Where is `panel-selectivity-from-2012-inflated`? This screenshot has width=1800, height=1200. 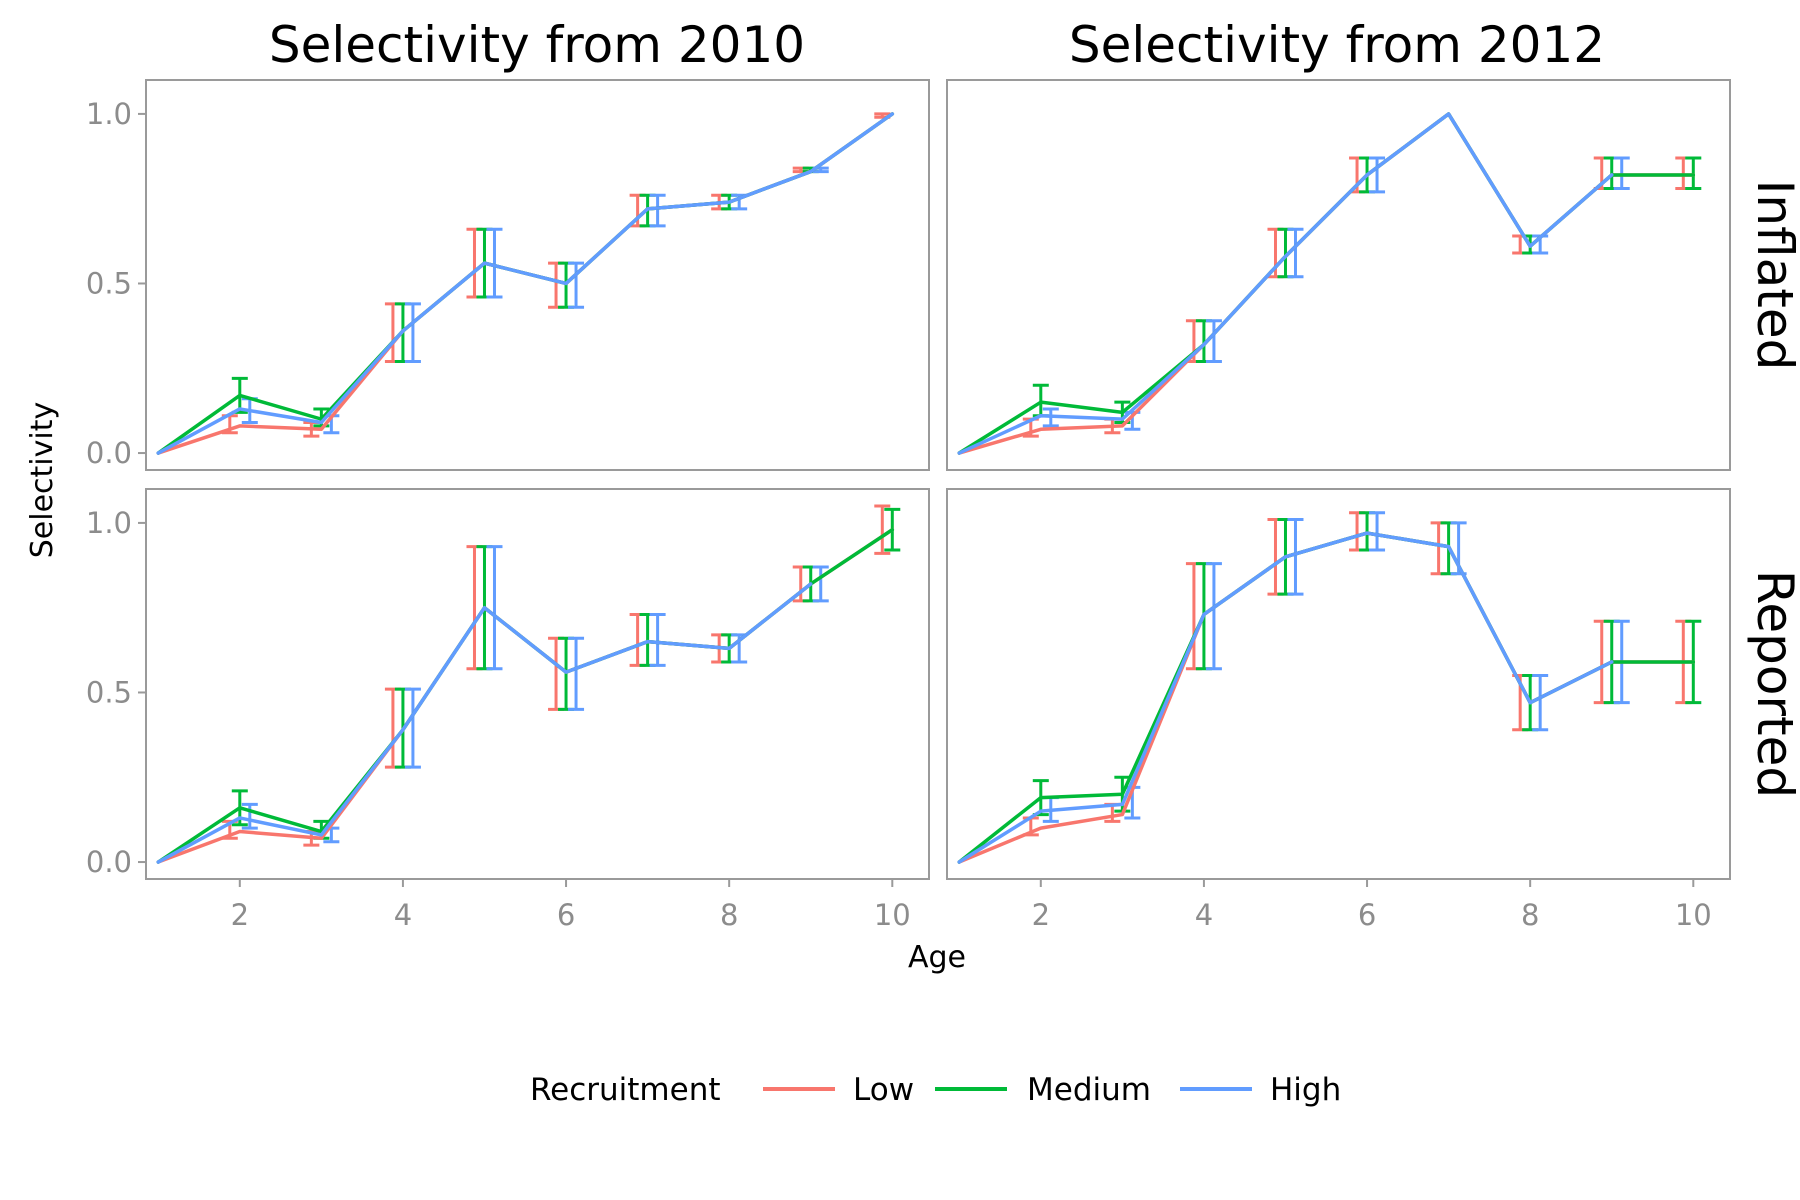
panel-selectivity-from-2012-inflated is located at coordinates (1338, 275).